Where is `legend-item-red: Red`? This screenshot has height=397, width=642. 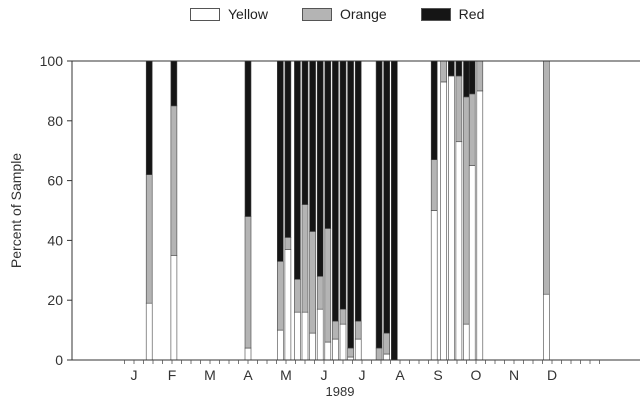
legend-item-red: Red is located at coordinates (452, 14).